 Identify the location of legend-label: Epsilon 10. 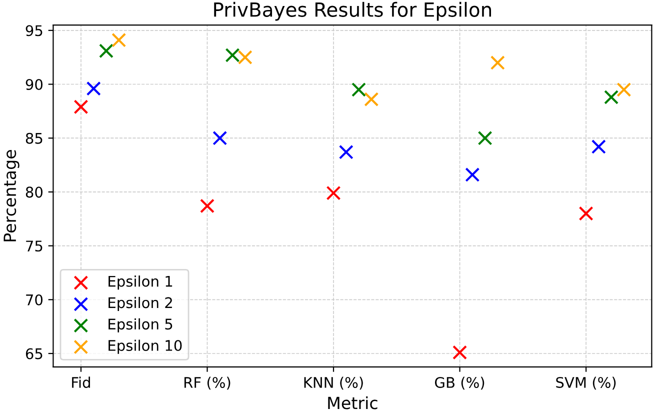
(145, 347).